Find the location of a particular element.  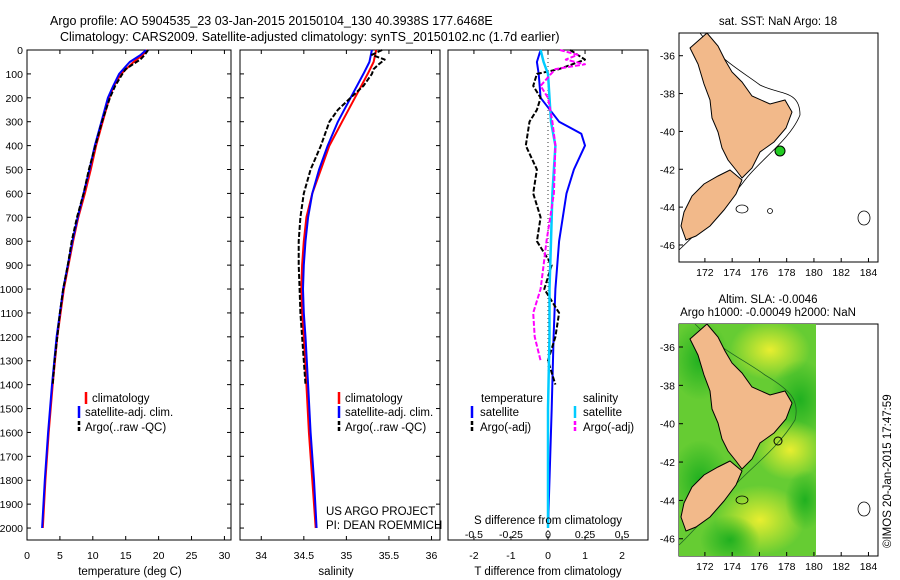

legend-temp-title: temperature is located at coordinates (512, 399).